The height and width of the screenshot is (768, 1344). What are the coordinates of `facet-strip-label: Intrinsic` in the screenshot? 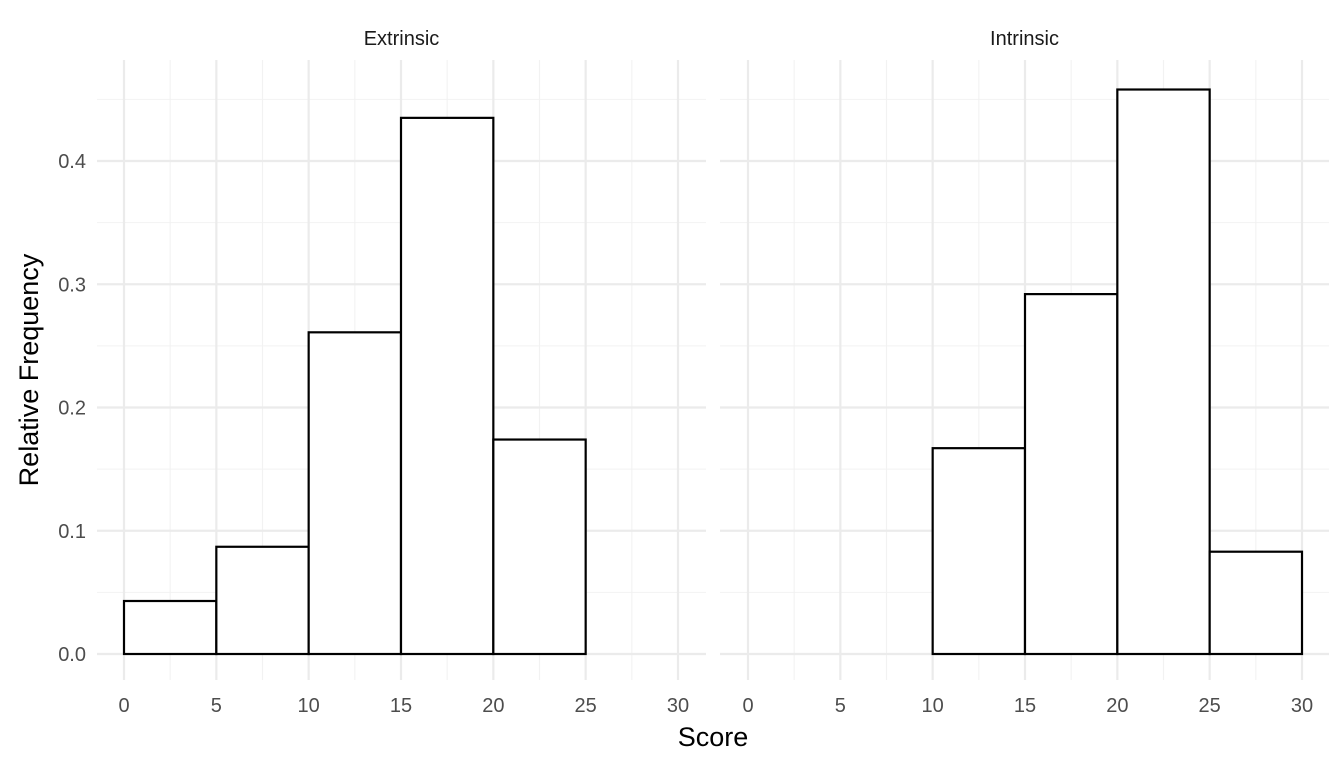 It's located at (1024, 39).